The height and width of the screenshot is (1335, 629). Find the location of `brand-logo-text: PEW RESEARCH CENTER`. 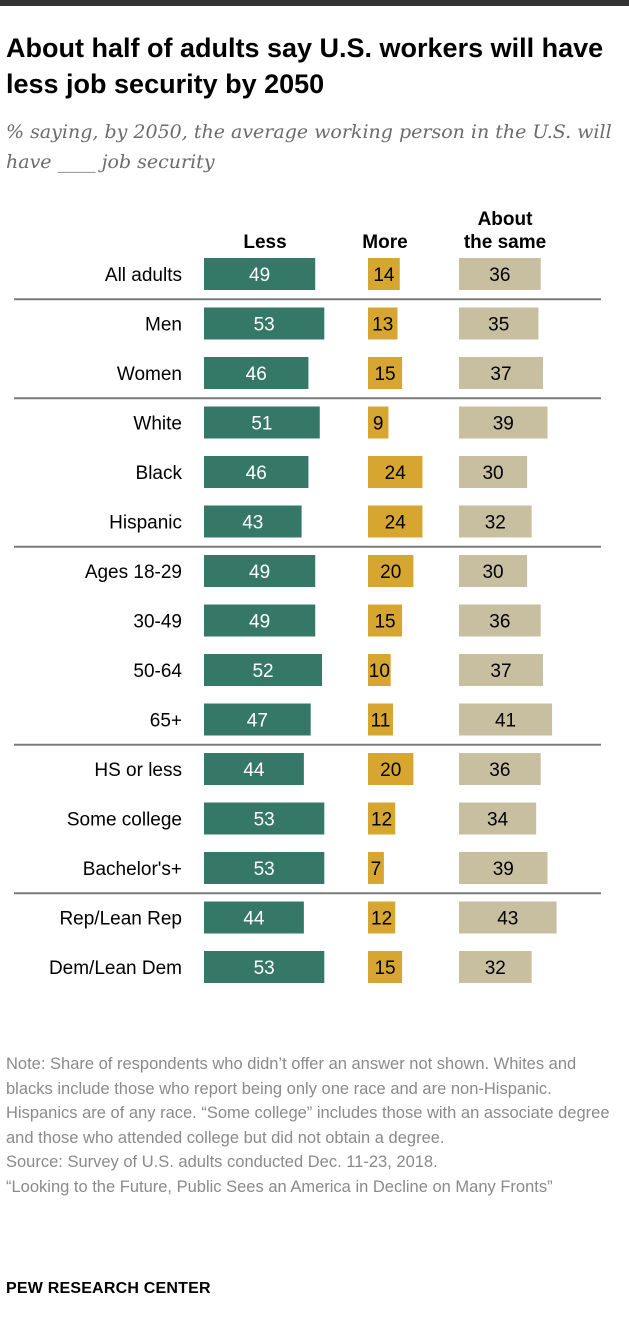

brand-logo-text: PEW RESEARCH CENTER is located at coordinates (108, 1288).